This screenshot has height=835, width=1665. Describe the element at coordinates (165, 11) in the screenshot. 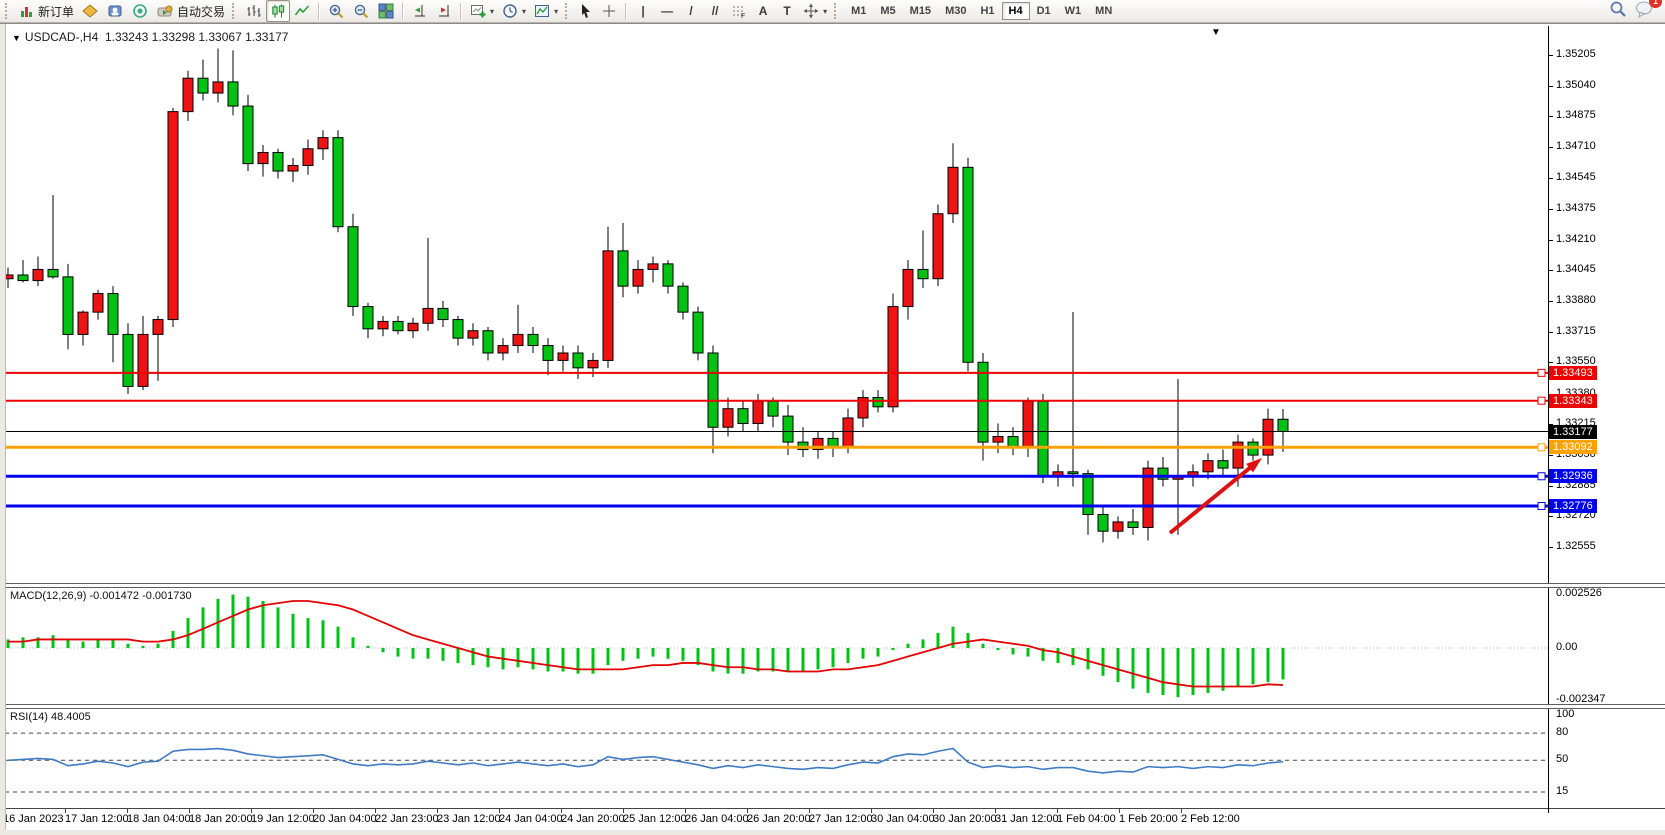

I see `autotrading-icon` at that location.